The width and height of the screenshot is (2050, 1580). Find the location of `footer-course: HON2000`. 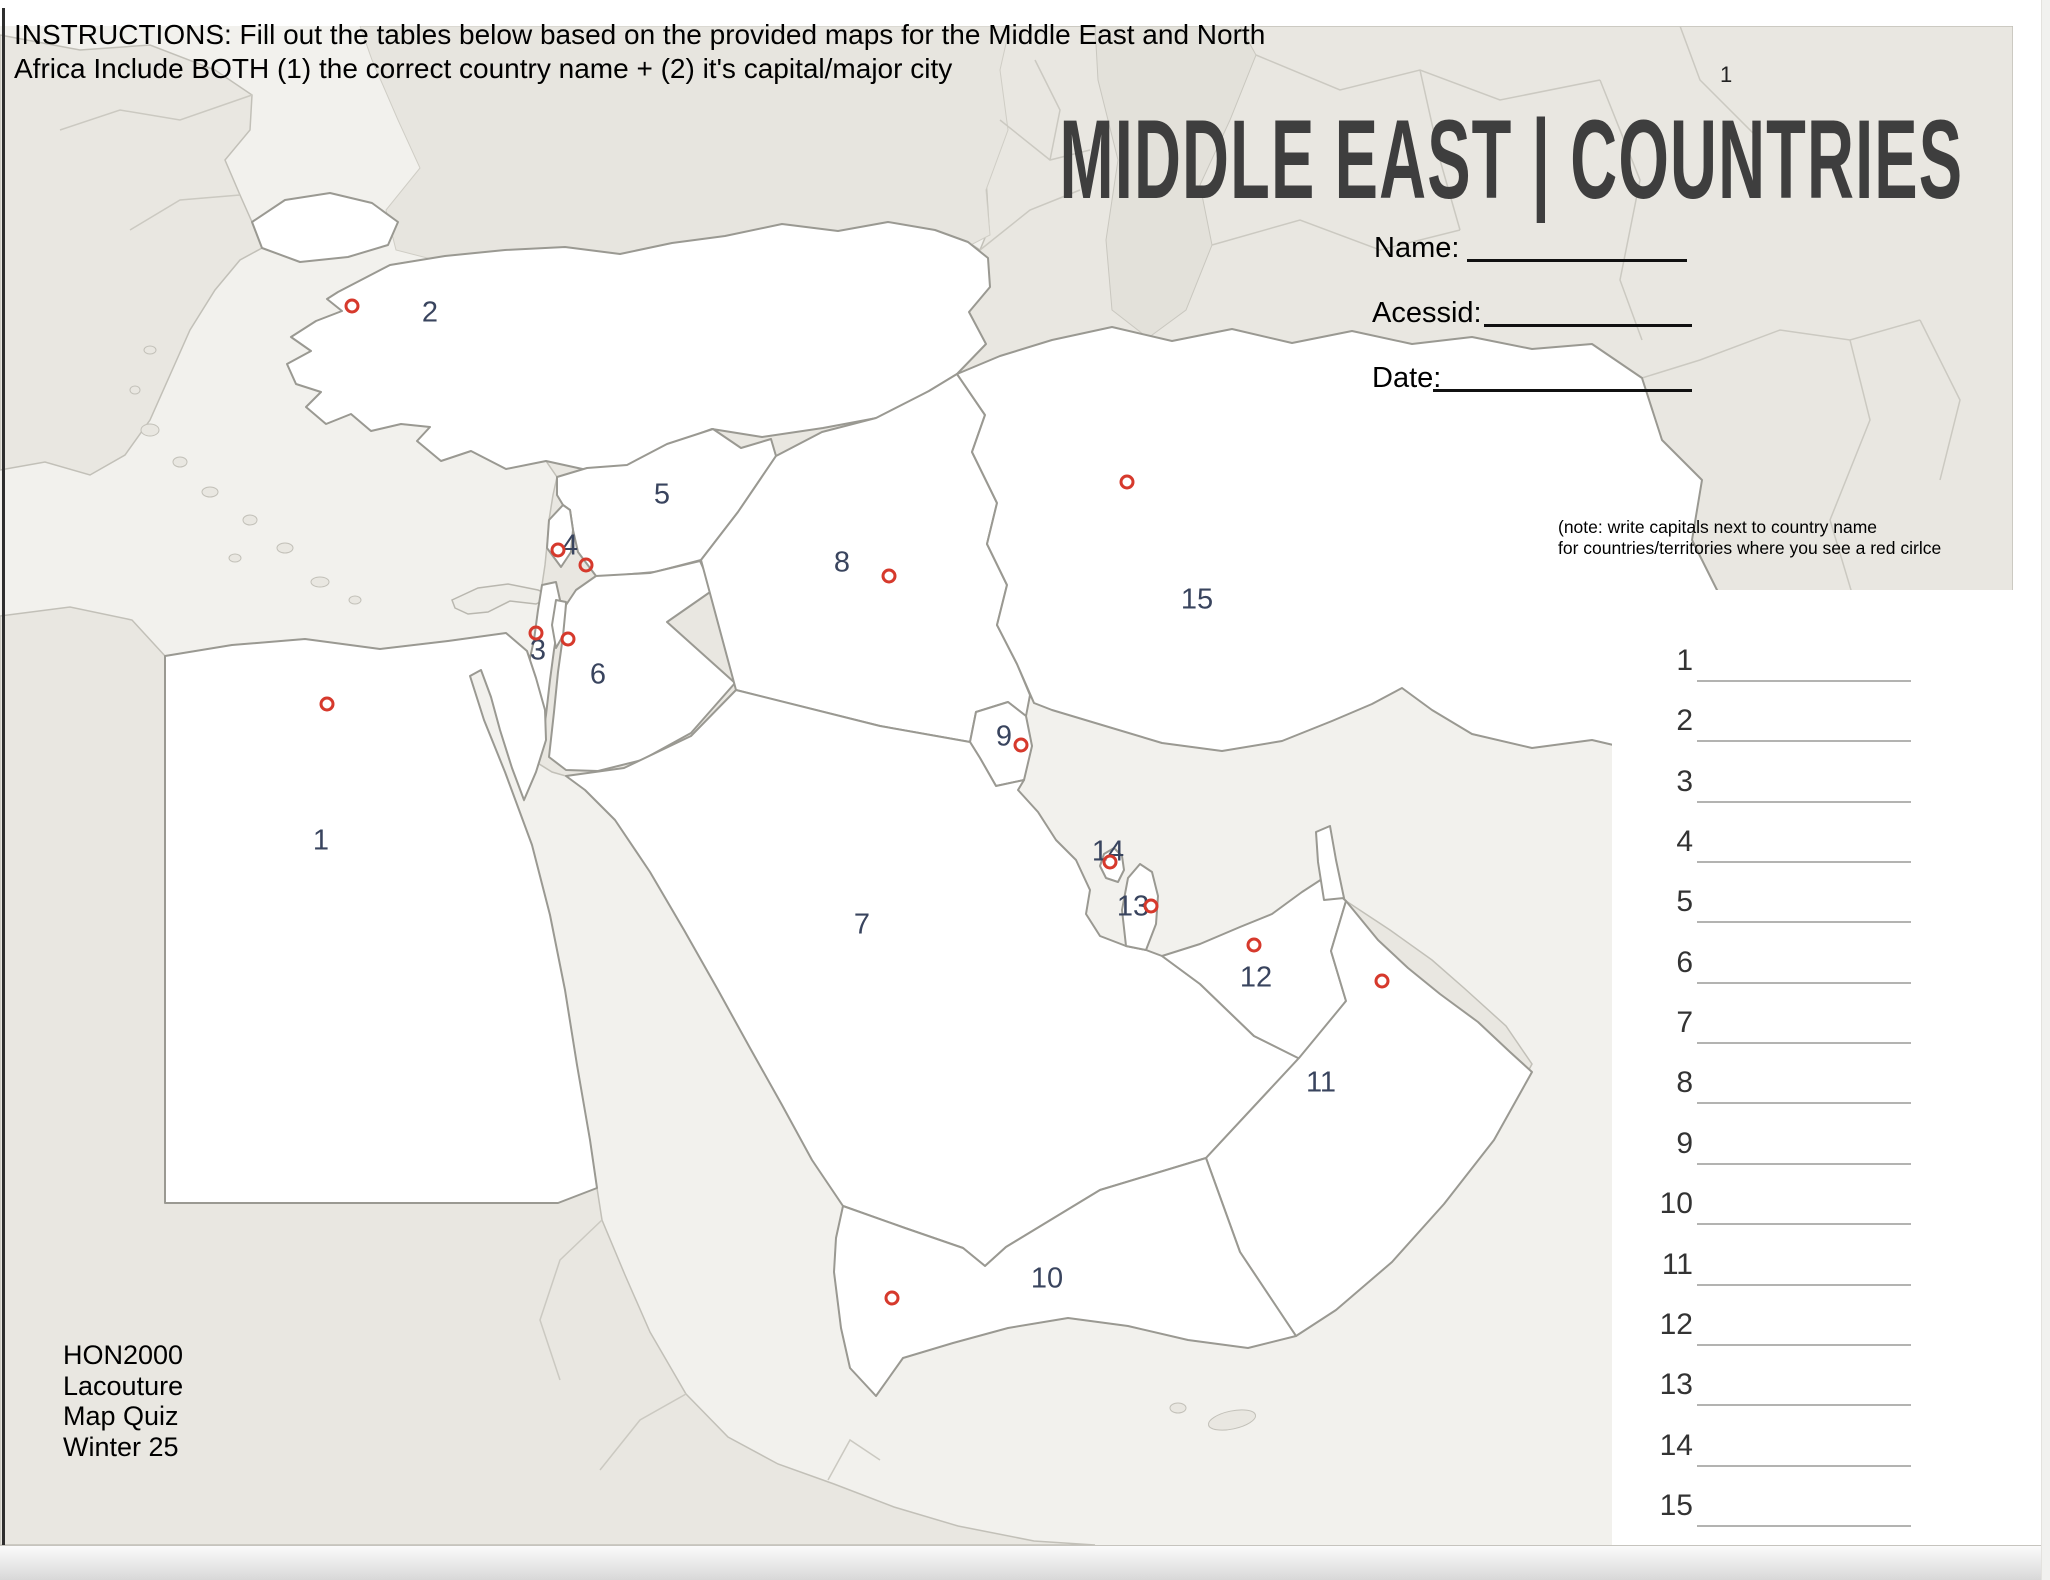

footer-course: HON2000 is located at coordinates (123, 1355).